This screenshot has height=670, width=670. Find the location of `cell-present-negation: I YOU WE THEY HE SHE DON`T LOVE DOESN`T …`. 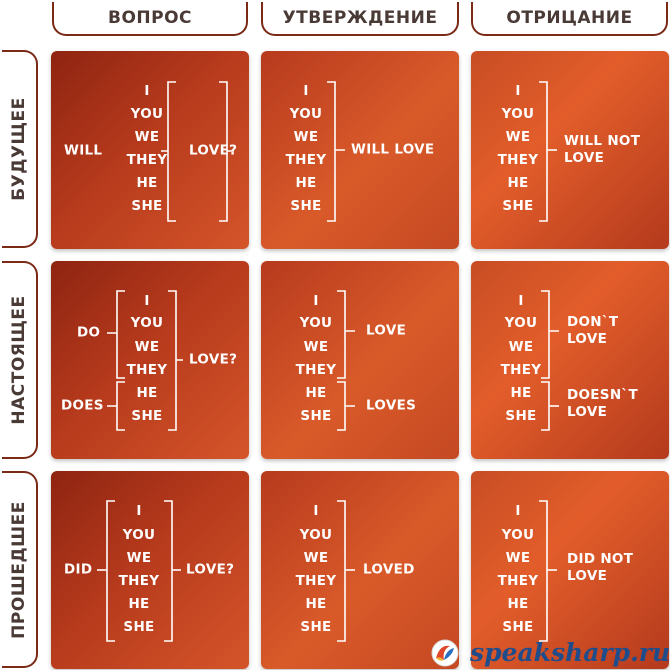

cell-present-negation: I YOU WE THEY HE SHE DON`T LOVE DOESN`T … is located at coordinates (570, 360).